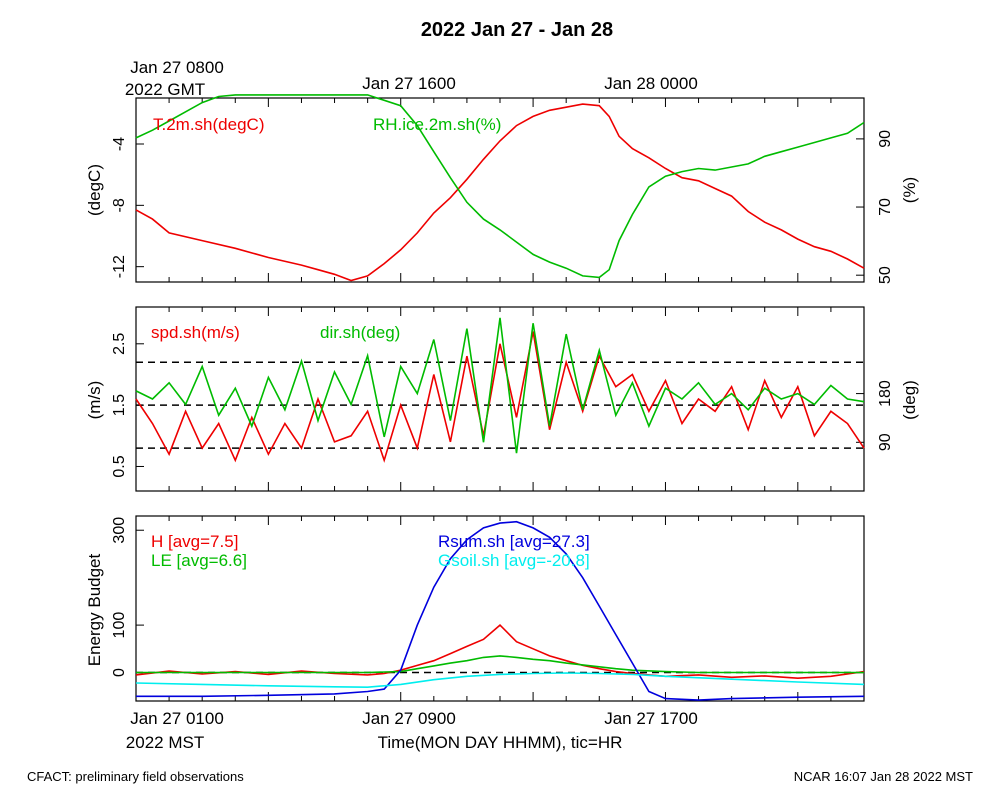 The height and width of the screenshot is (800, 1000). Describe the element at coordinates (883, 776) in the screenshot. I see `footer-right: NCAR 16:07 Jan 28 2022 MST` at that location.